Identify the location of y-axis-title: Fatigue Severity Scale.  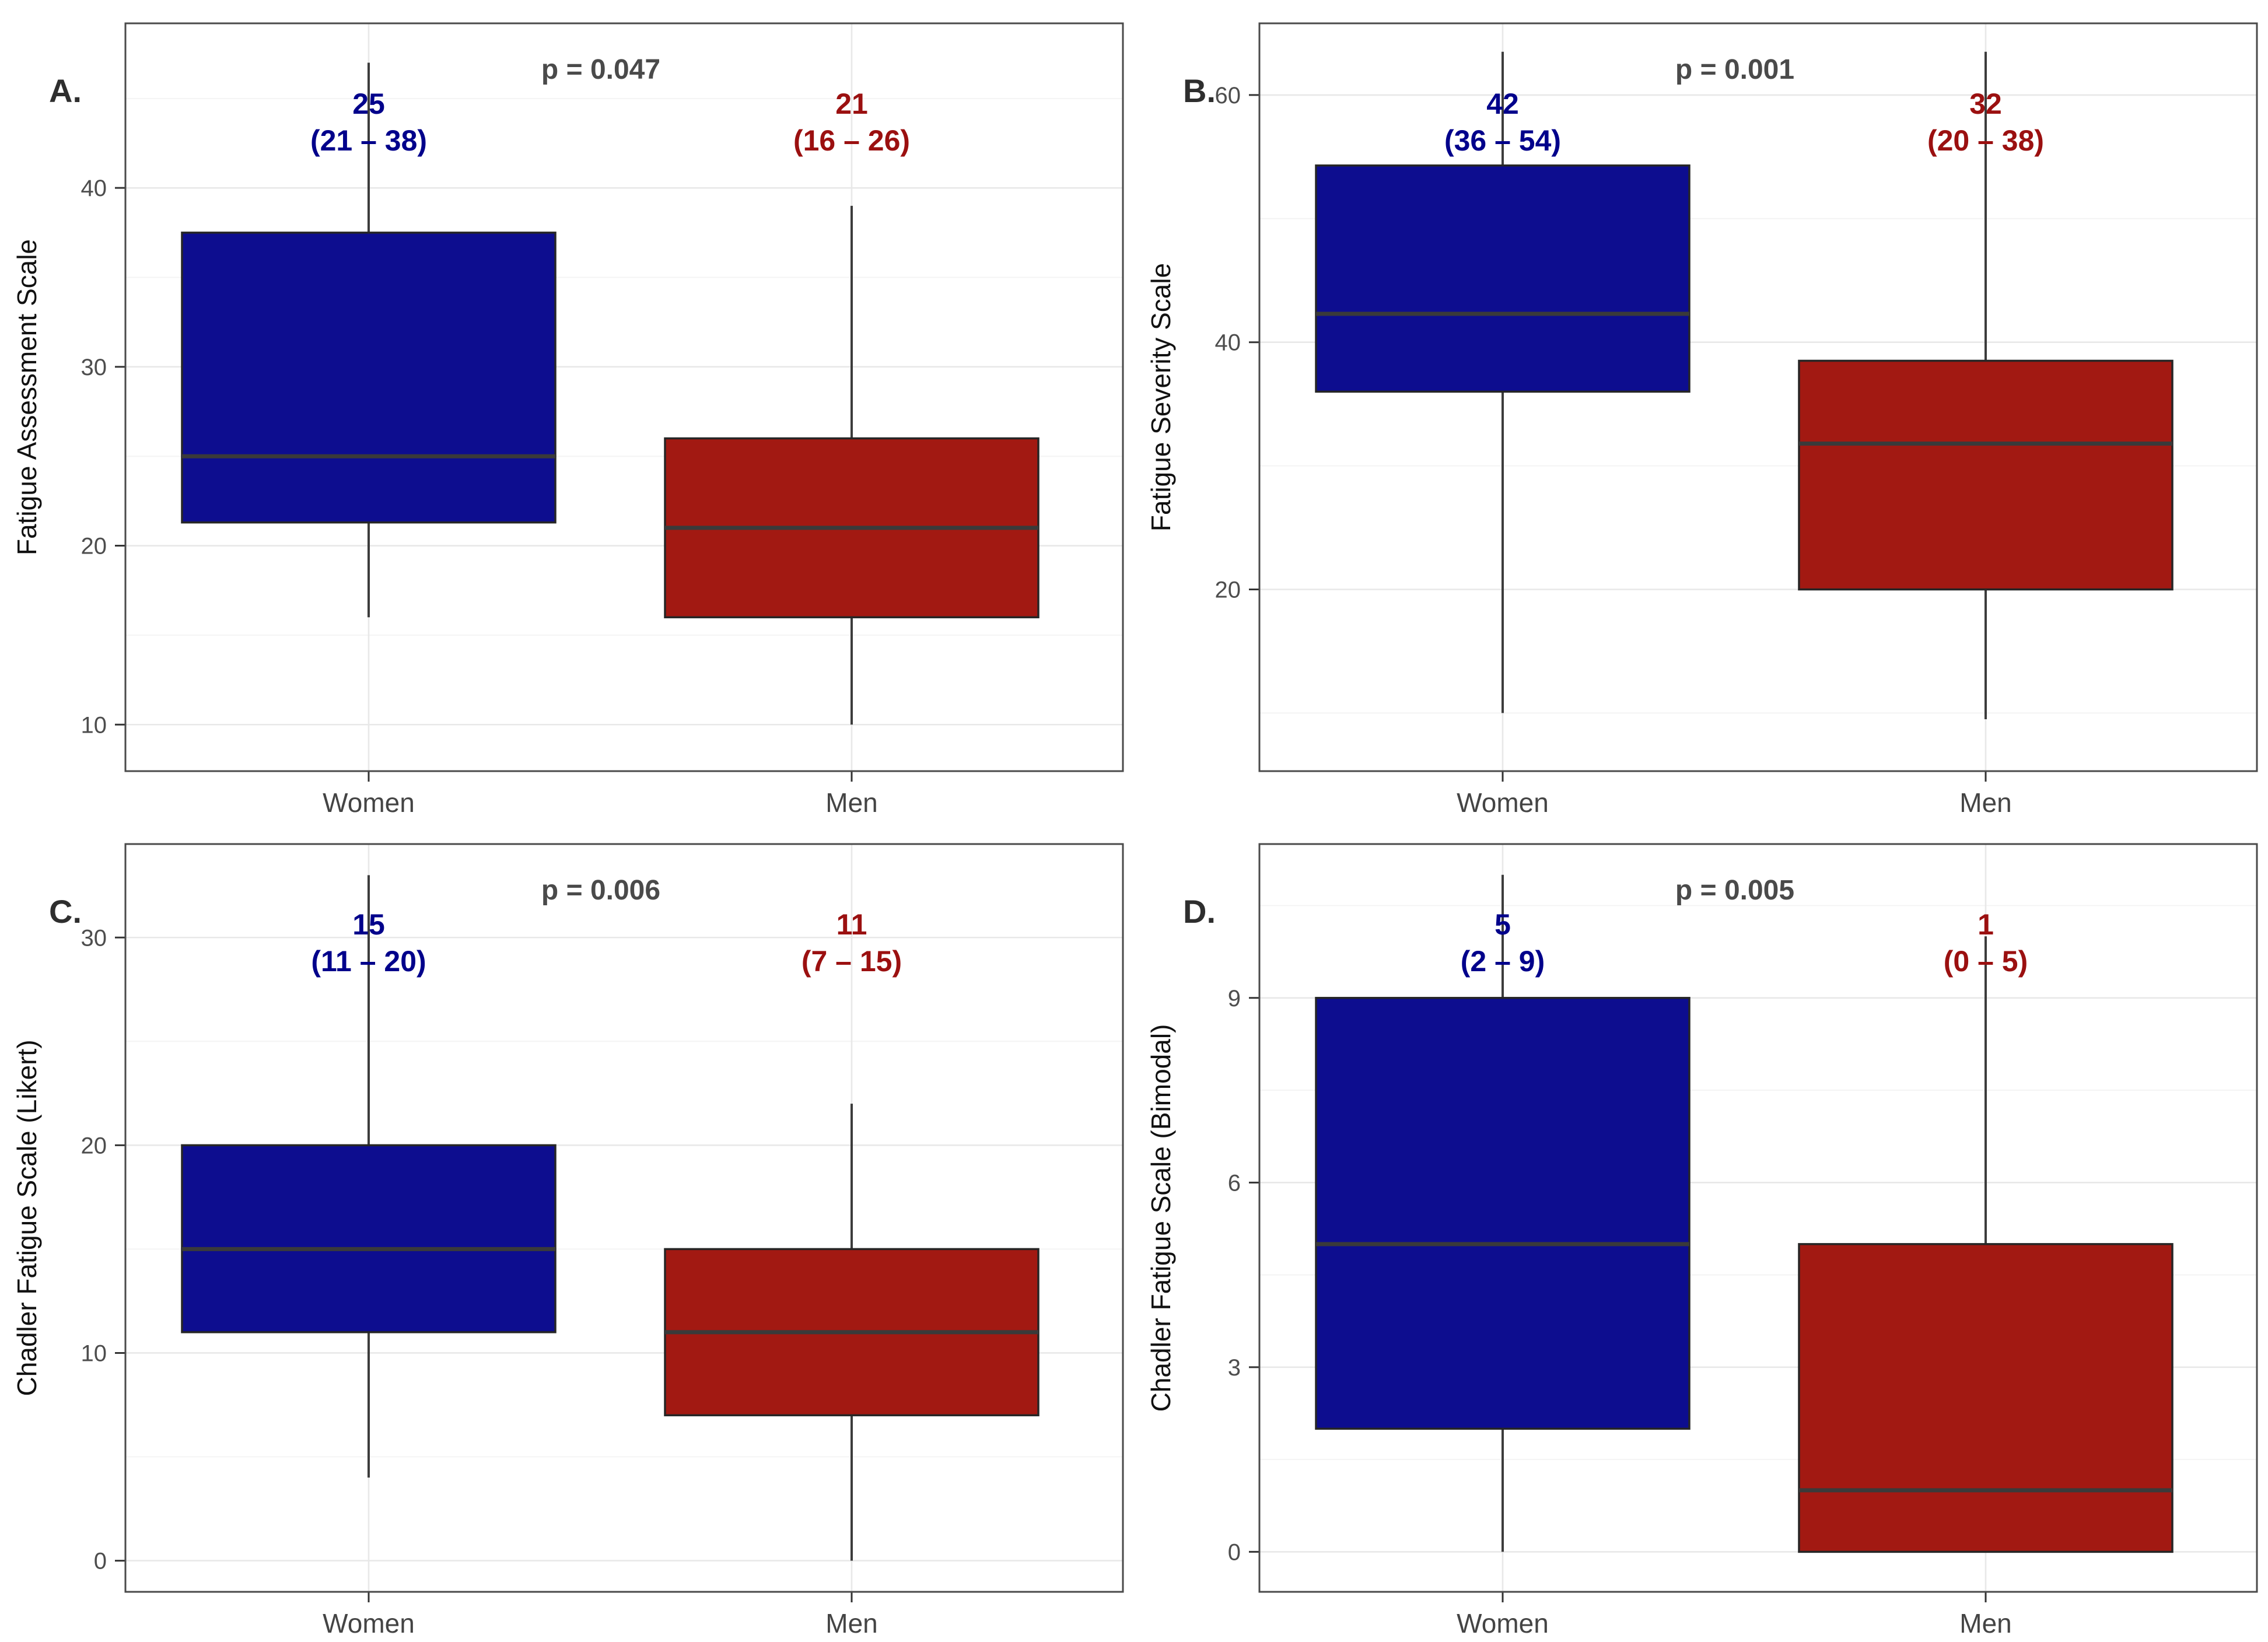
(1161, 397).